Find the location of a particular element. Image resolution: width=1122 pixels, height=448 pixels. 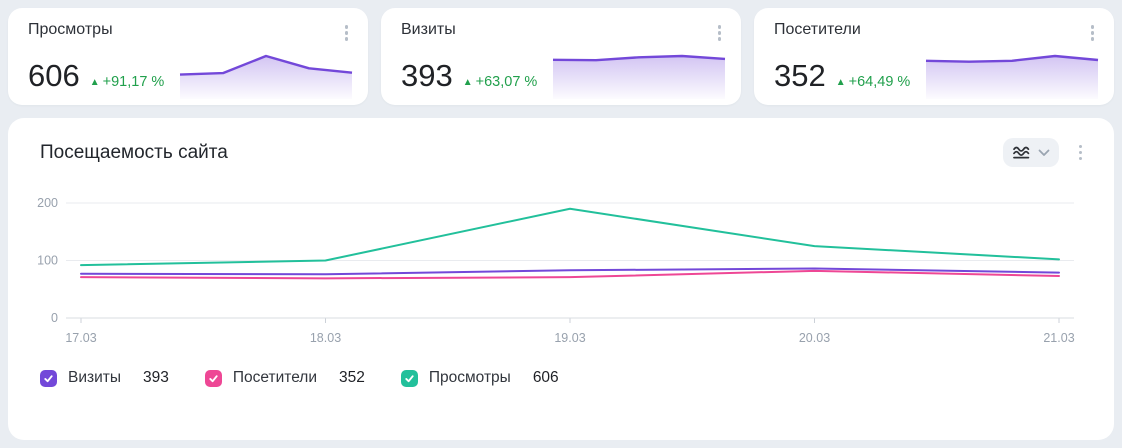

kpi-card-body: 606 ▲ +91,17 % is located at coordinates (190, 75).